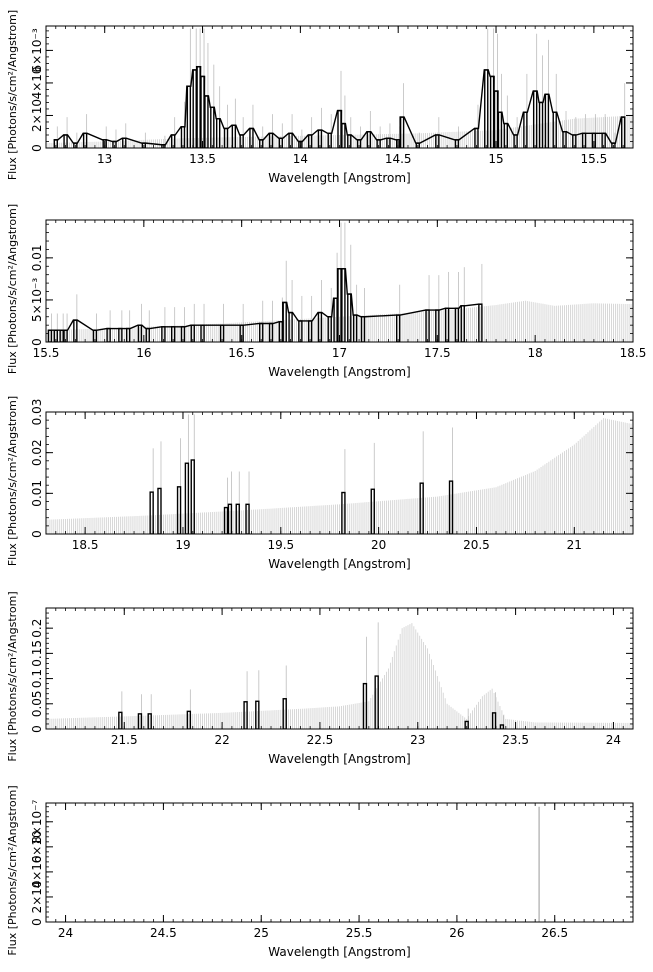  I want to click on x-tick-label: 26, so click(456, 933).